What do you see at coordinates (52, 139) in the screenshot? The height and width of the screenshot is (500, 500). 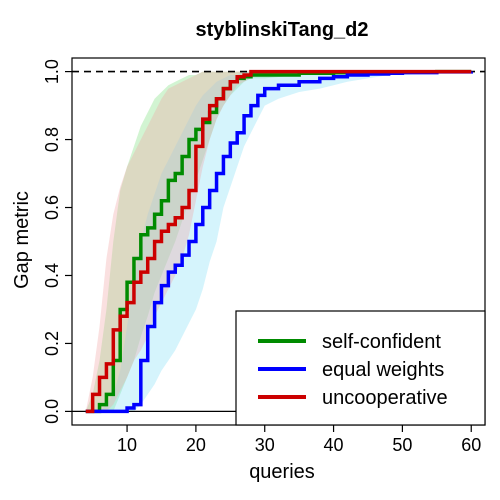 I see `y-tick-label-0-8: 0.8` at bounding box center [52, 139].